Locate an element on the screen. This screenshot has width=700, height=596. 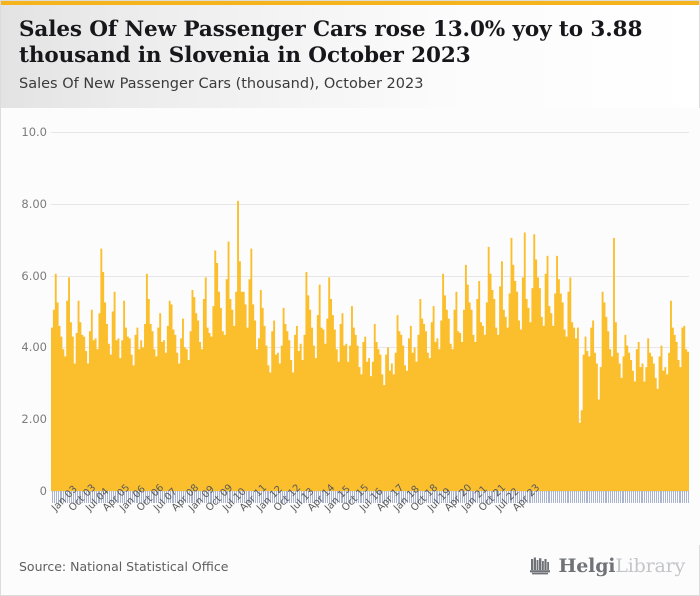
helgi-library-logo: HelgiLibrary is located at coordinates (607, 566).